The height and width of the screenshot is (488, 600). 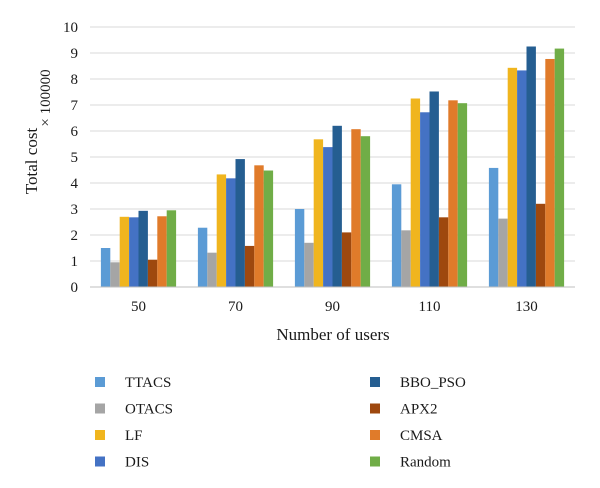 I want to click on y-tick-label: 0, so click(x=75, y=288).